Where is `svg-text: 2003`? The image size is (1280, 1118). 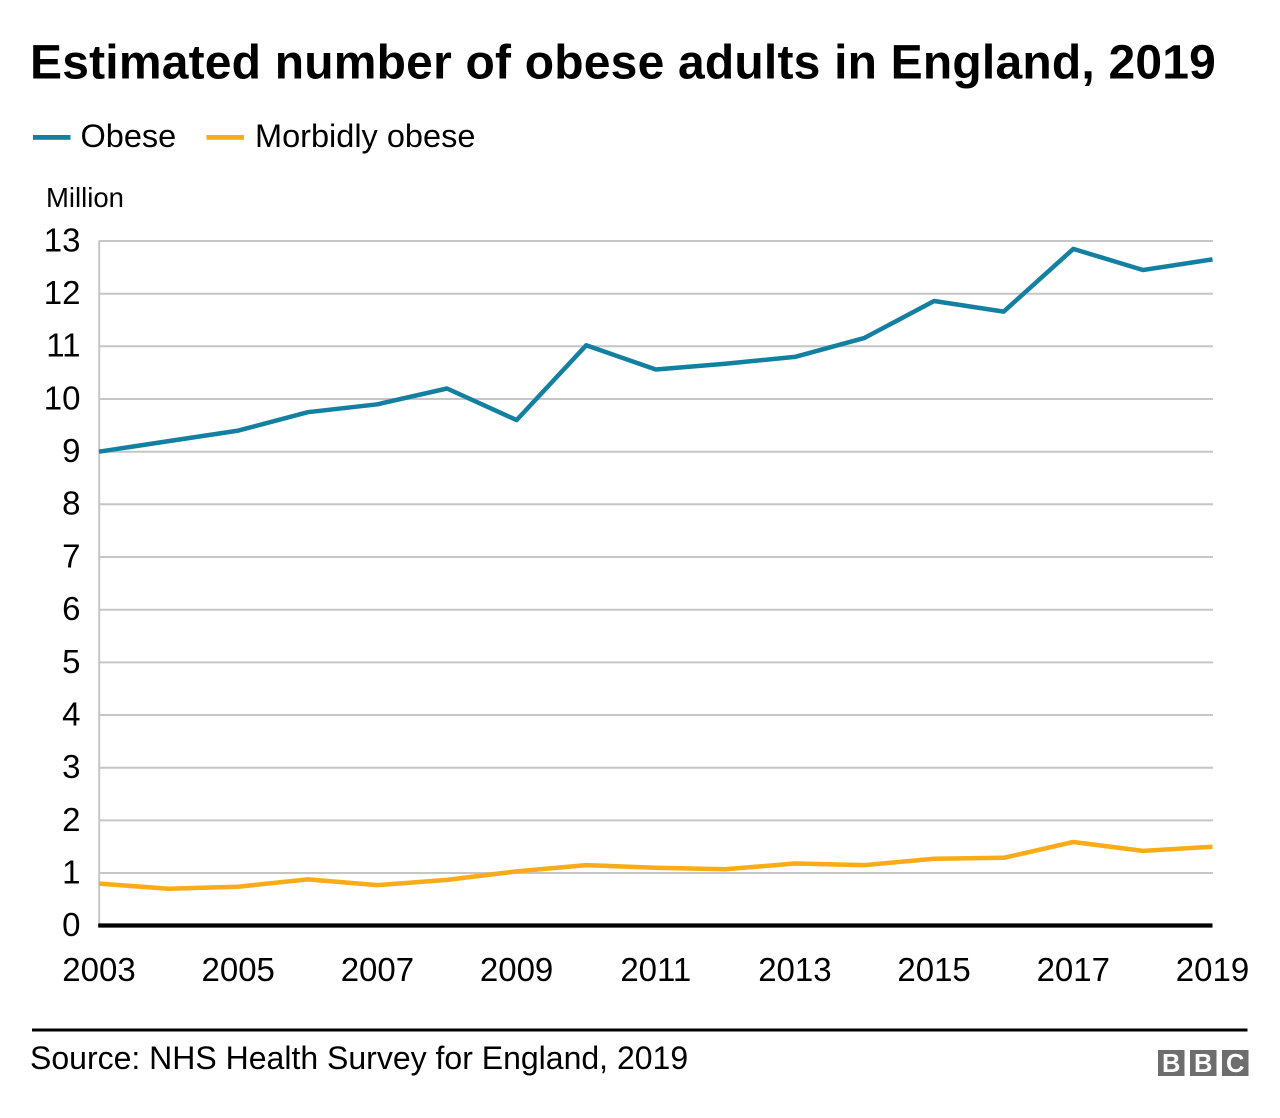 svg-text: 2003 is located at coordinates (98, 969).